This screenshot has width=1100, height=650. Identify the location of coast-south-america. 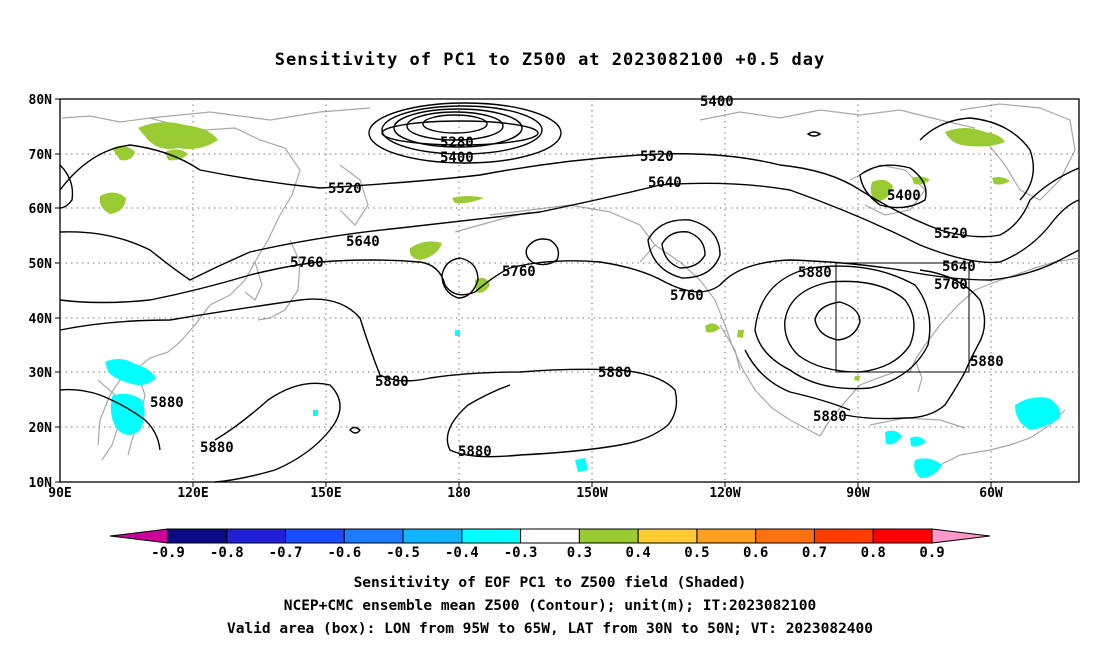
(997, 440).